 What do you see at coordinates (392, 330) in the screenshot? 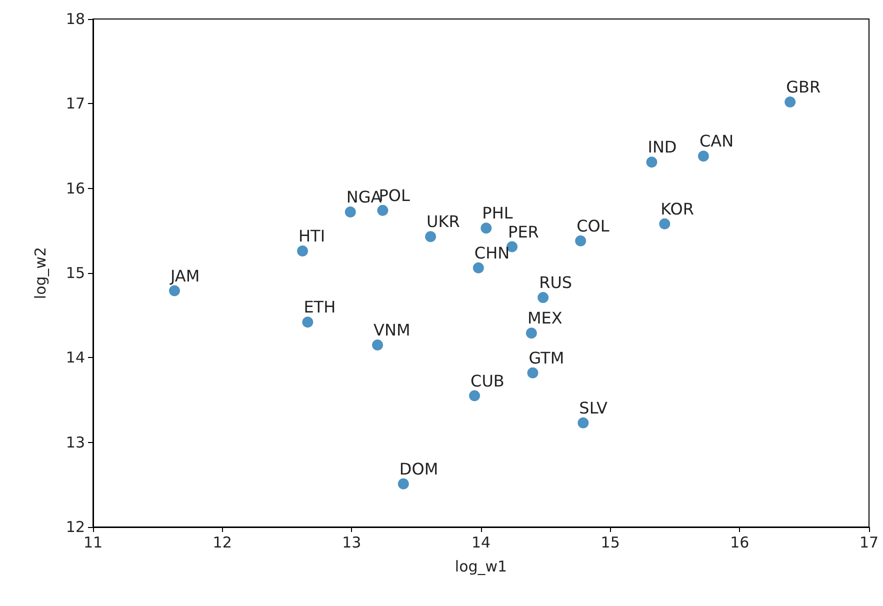
I see `annotation: VNM` at bounding box center [392, 330].